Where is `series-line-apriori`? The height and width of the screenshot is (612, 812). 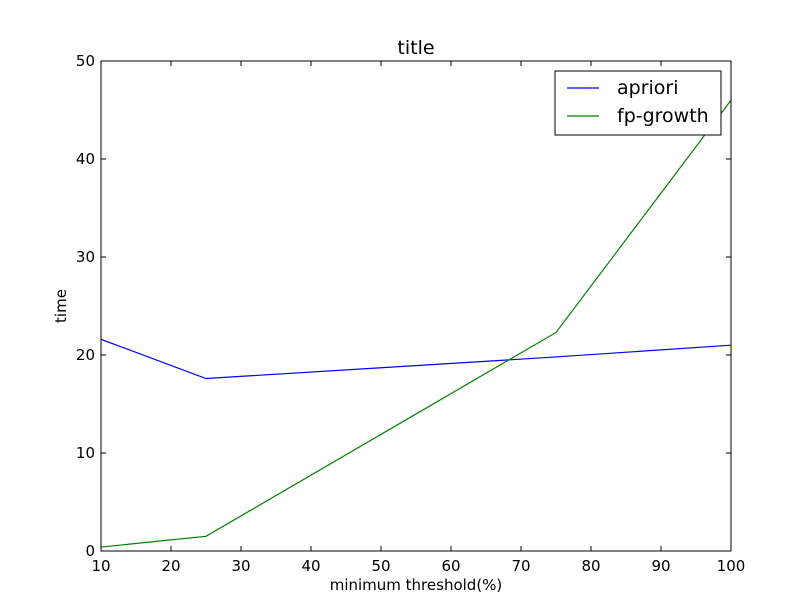 series-line-apriori is located at coordinates (416, 359).